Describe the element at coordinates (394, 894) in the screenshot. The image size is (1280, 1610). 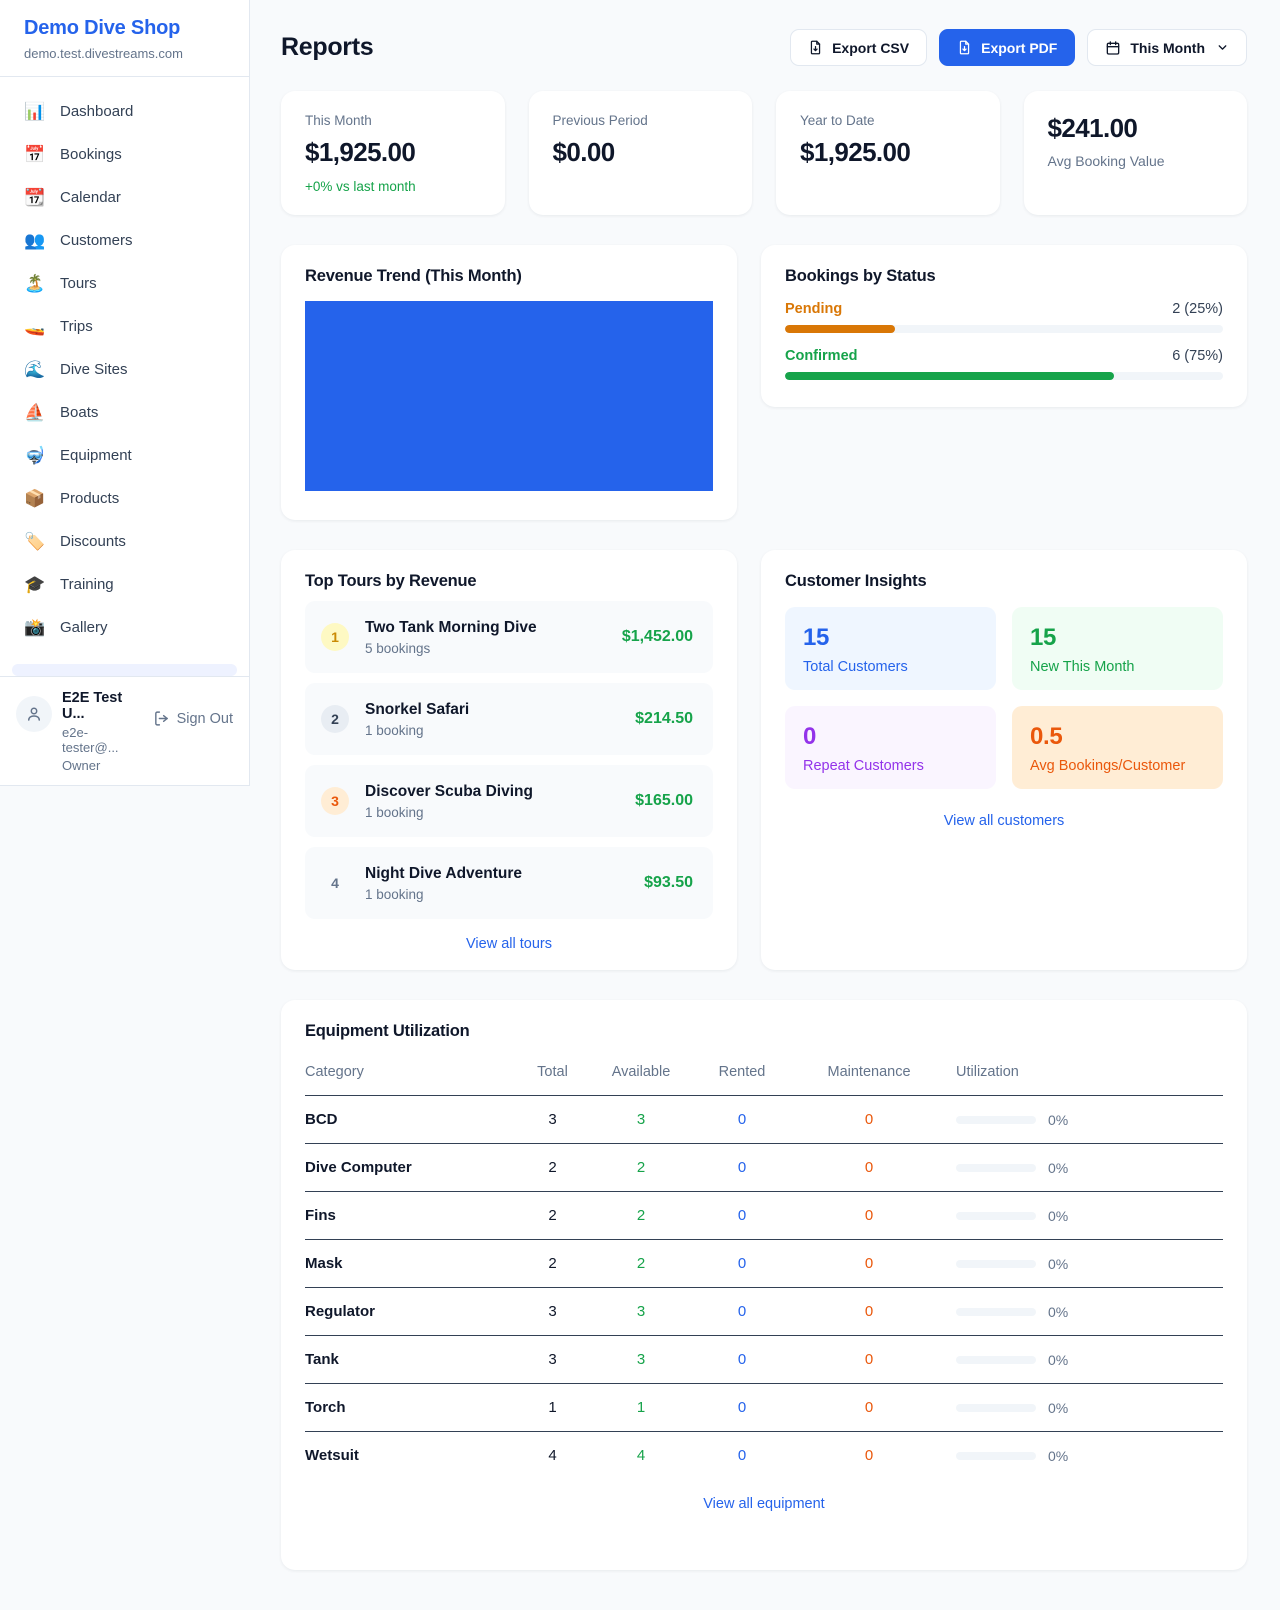
I see `tour-bookings: 1 booking` at that location.